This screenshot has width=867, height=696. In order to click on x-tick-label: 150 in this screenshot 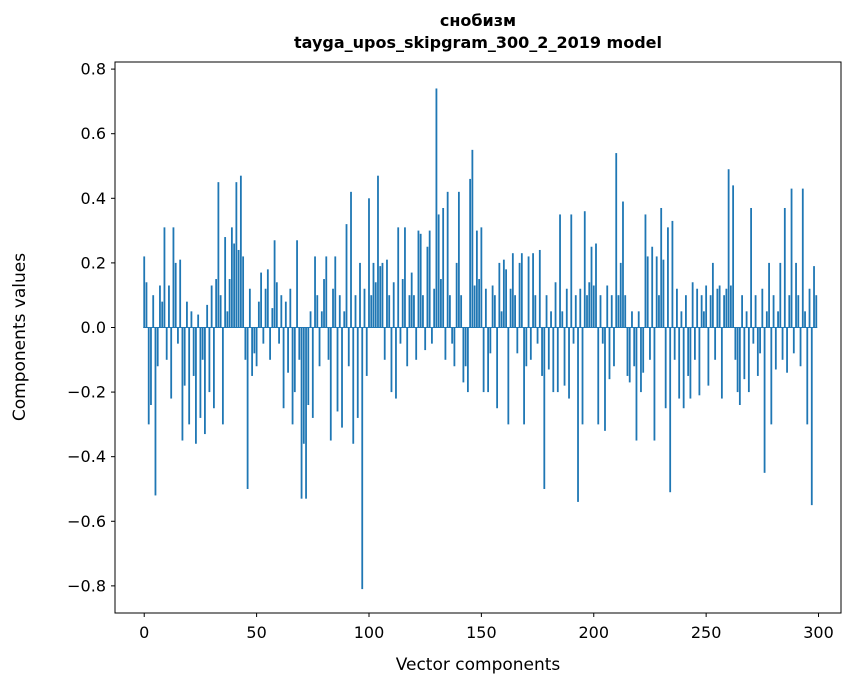, I will do `click(481, 632)`.